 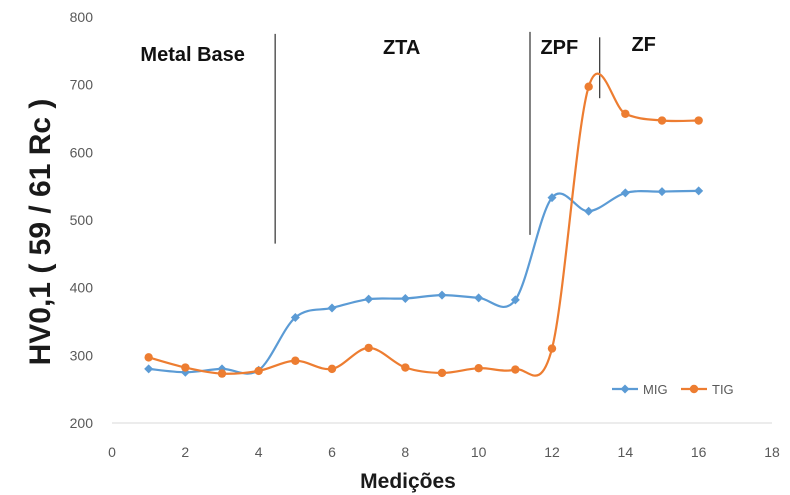 I want to click on x-tick-label: 12, so click(x=552, y=452).